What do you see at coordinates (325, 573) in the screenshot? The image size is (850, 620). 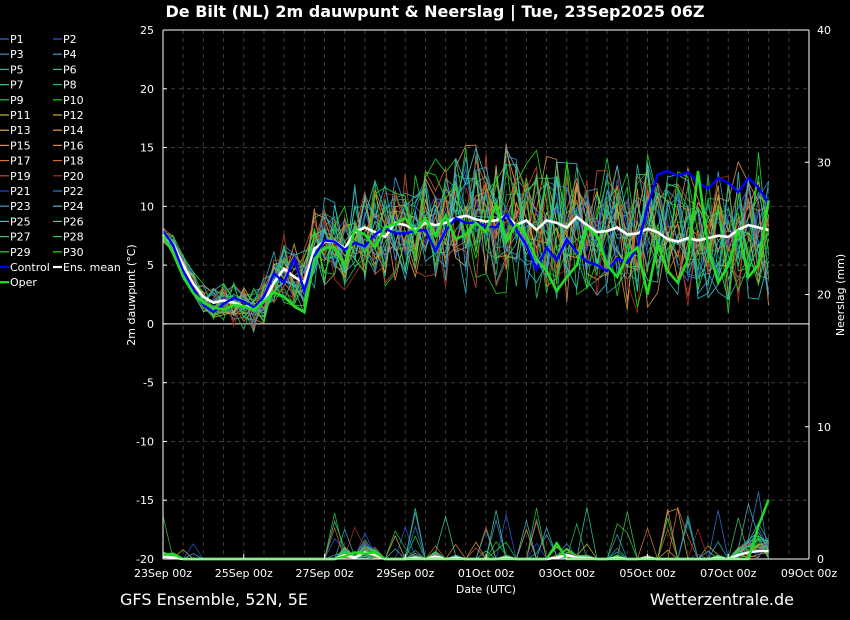 I see `x-tick-label: 27Sep 00z` at bounding box center [325, 573].